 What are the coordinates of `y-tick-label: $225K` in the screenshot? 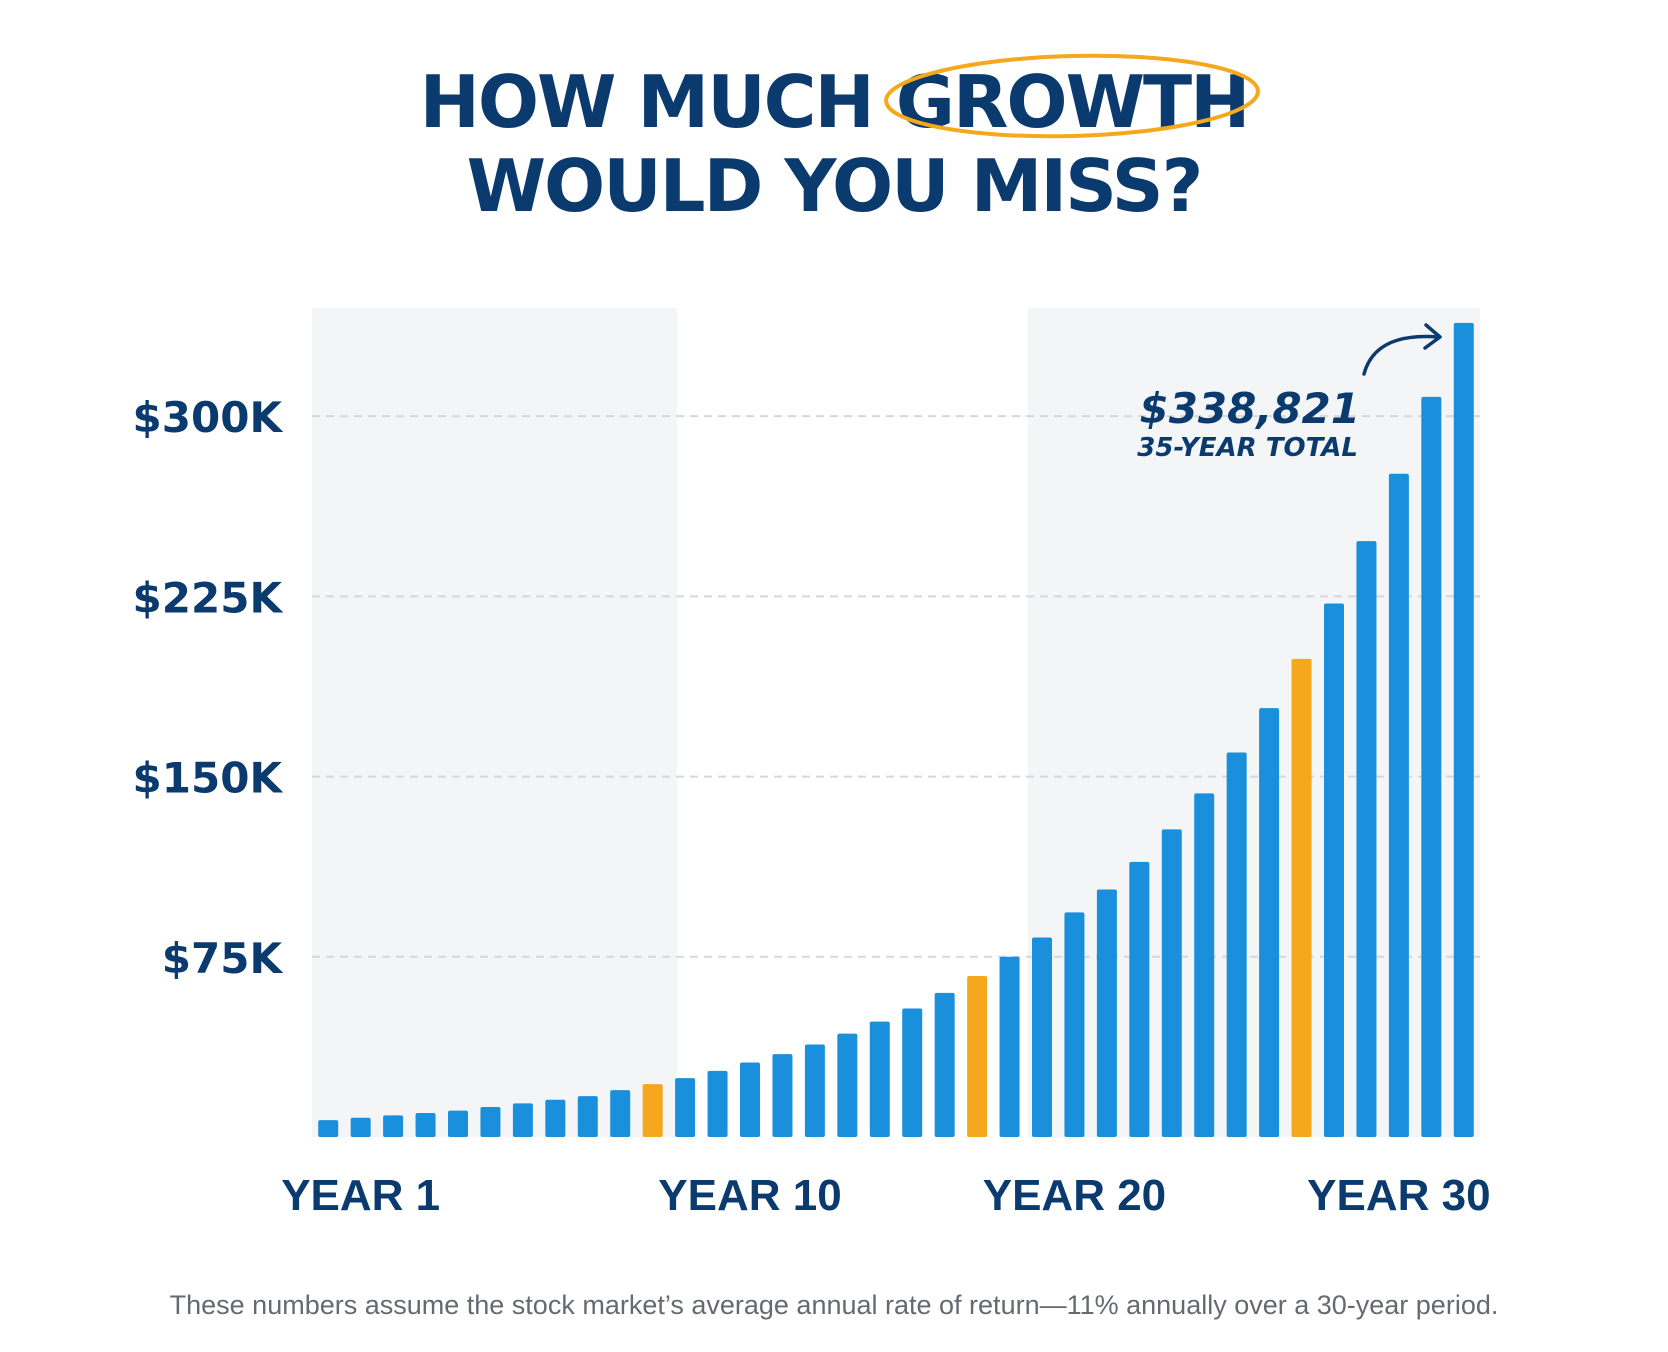 It's located at (208, 597).